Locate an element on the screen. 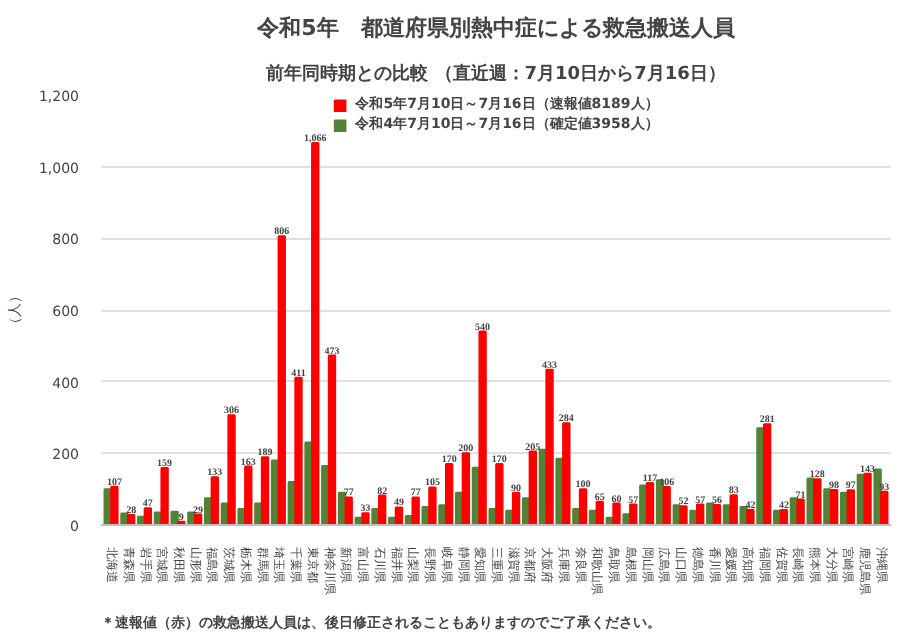  chart-subtitle: 前年同時期との比較 （直近週：7月10日から7月16日） is located at coordinates (495, 74).